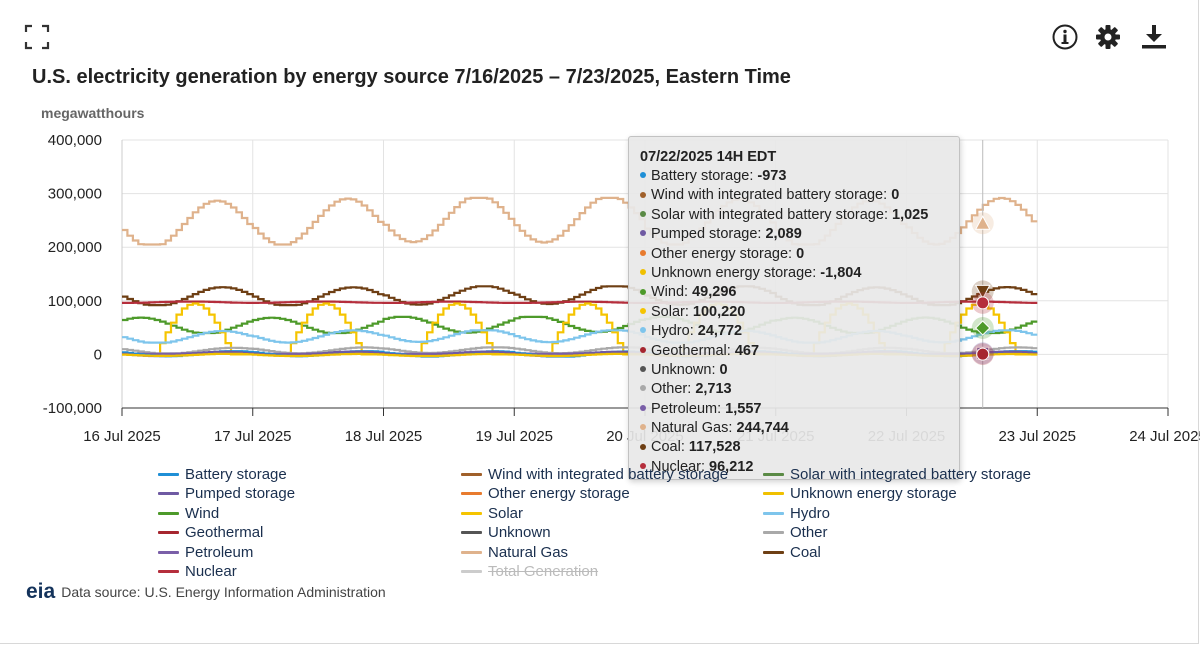 This screenshot has height=650, width=1200. What do you see at coordinates (983, 328) in the screenshot?
I see `hover-marker-wind` at bounding box center [983, 328].